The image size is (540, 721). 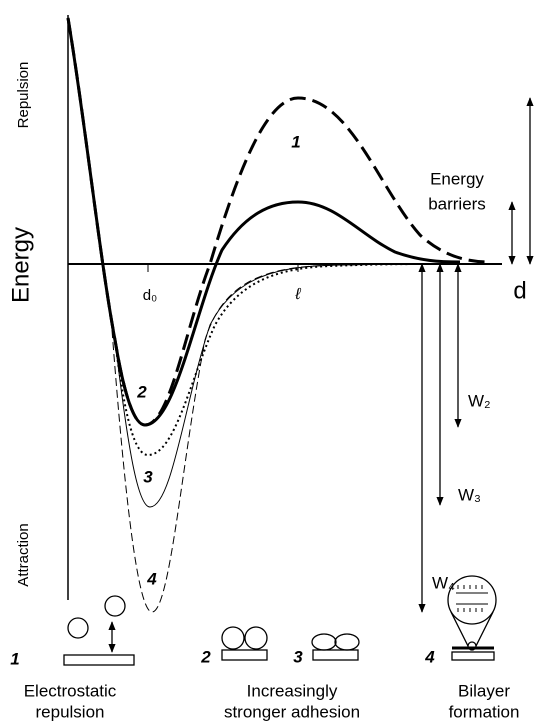 I want to click on stage-number: 1, so click(x=14, y=658).